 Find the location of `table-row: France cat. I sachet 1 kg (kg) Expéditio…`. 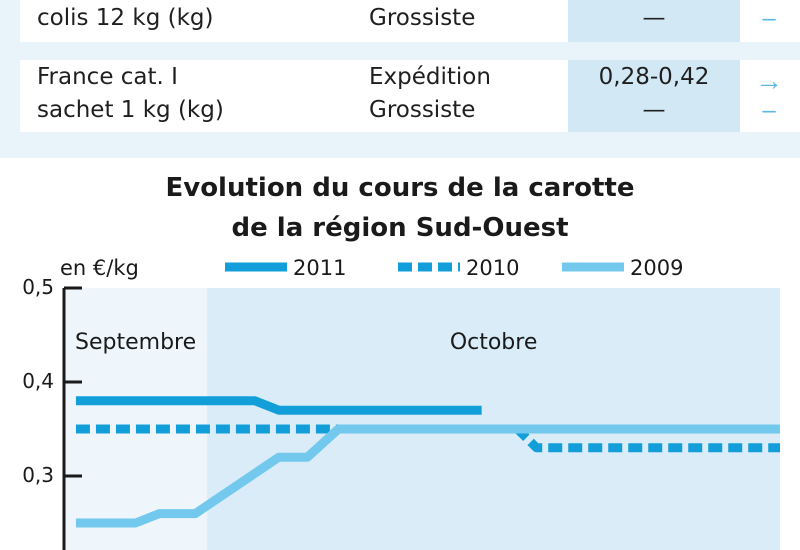

table-row: France cat. I sachet 1 kg (kg) Expéditio… is located at coordinates (410, 96).